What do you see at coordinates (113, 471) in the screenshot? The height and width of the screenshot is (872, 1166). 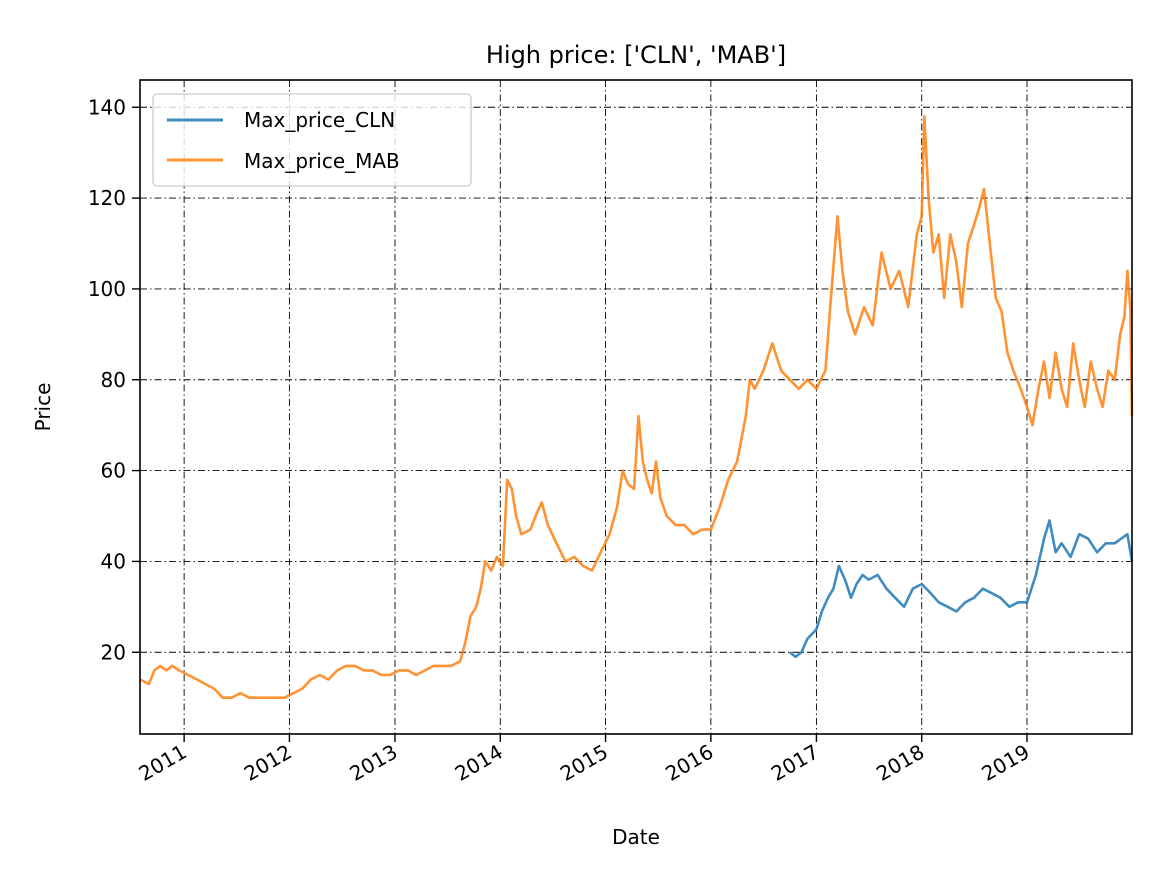 I see `y-tick-label: 60` at bounding box center [113, 471].